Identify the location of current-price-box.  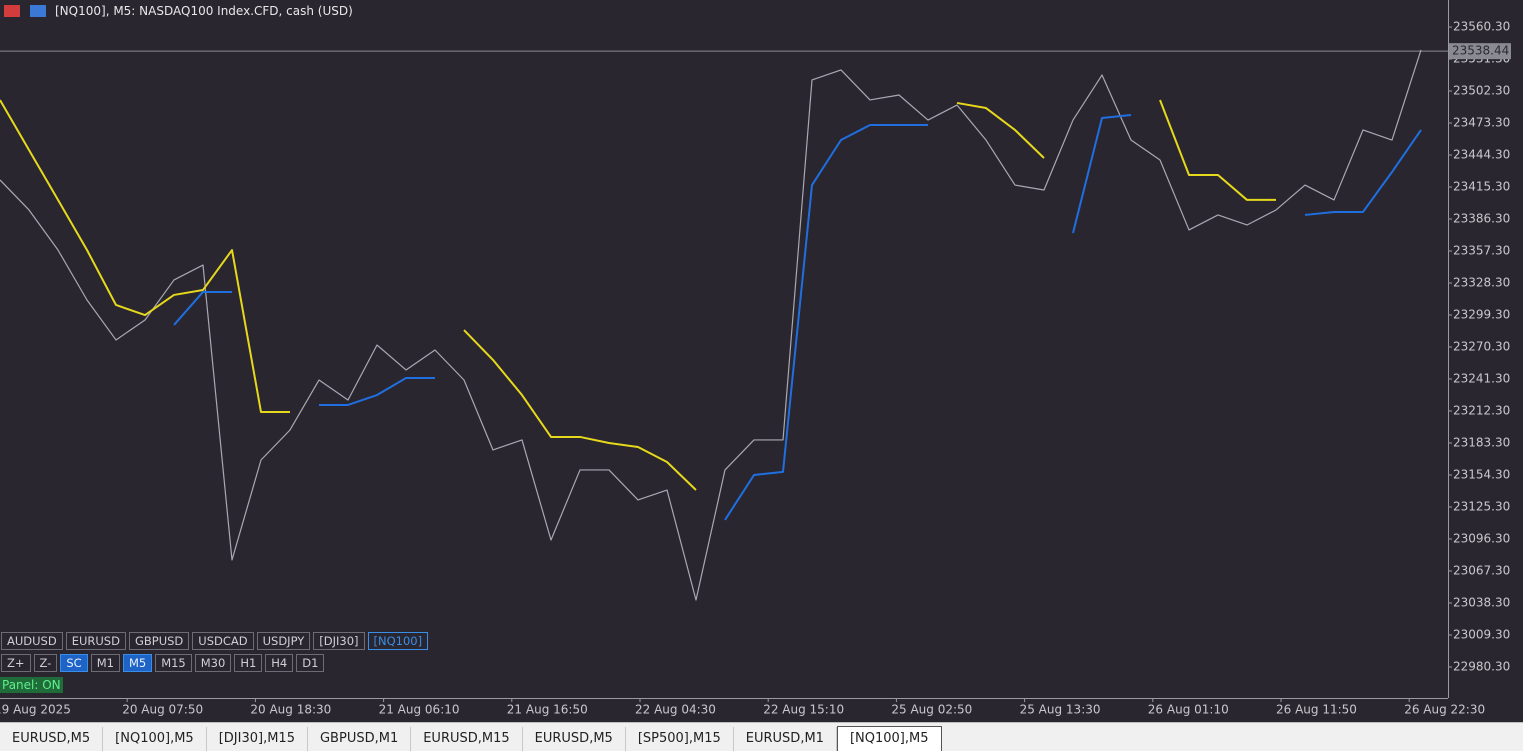
(1480, 51).